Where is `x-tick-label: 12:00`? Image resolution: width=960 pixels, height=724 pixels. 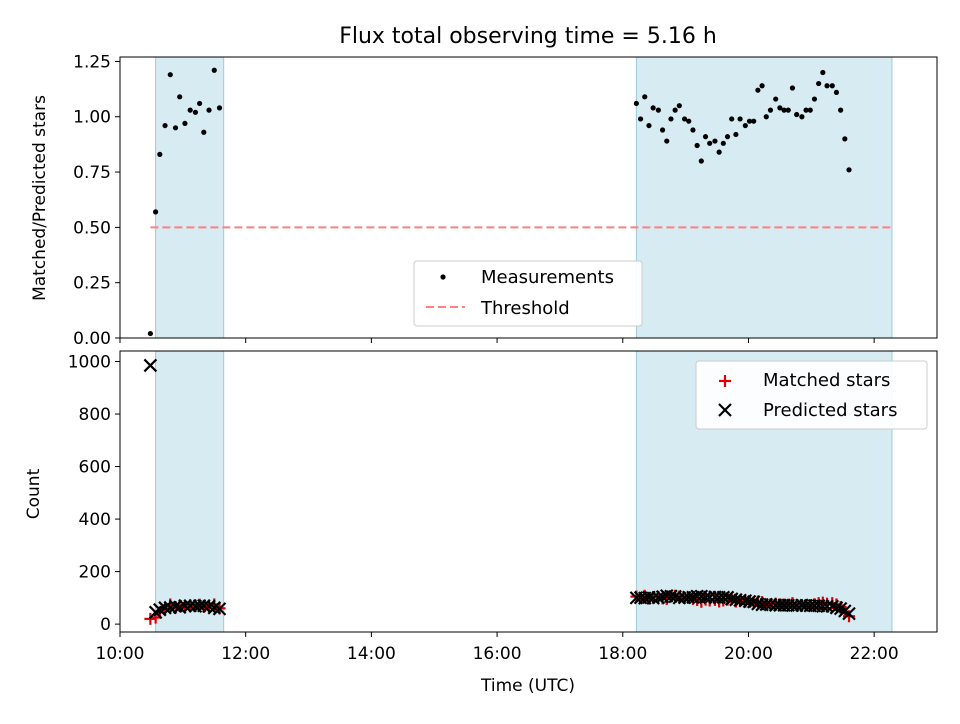 x-tick-label: 12:00 is located at coordinates (245, 654).